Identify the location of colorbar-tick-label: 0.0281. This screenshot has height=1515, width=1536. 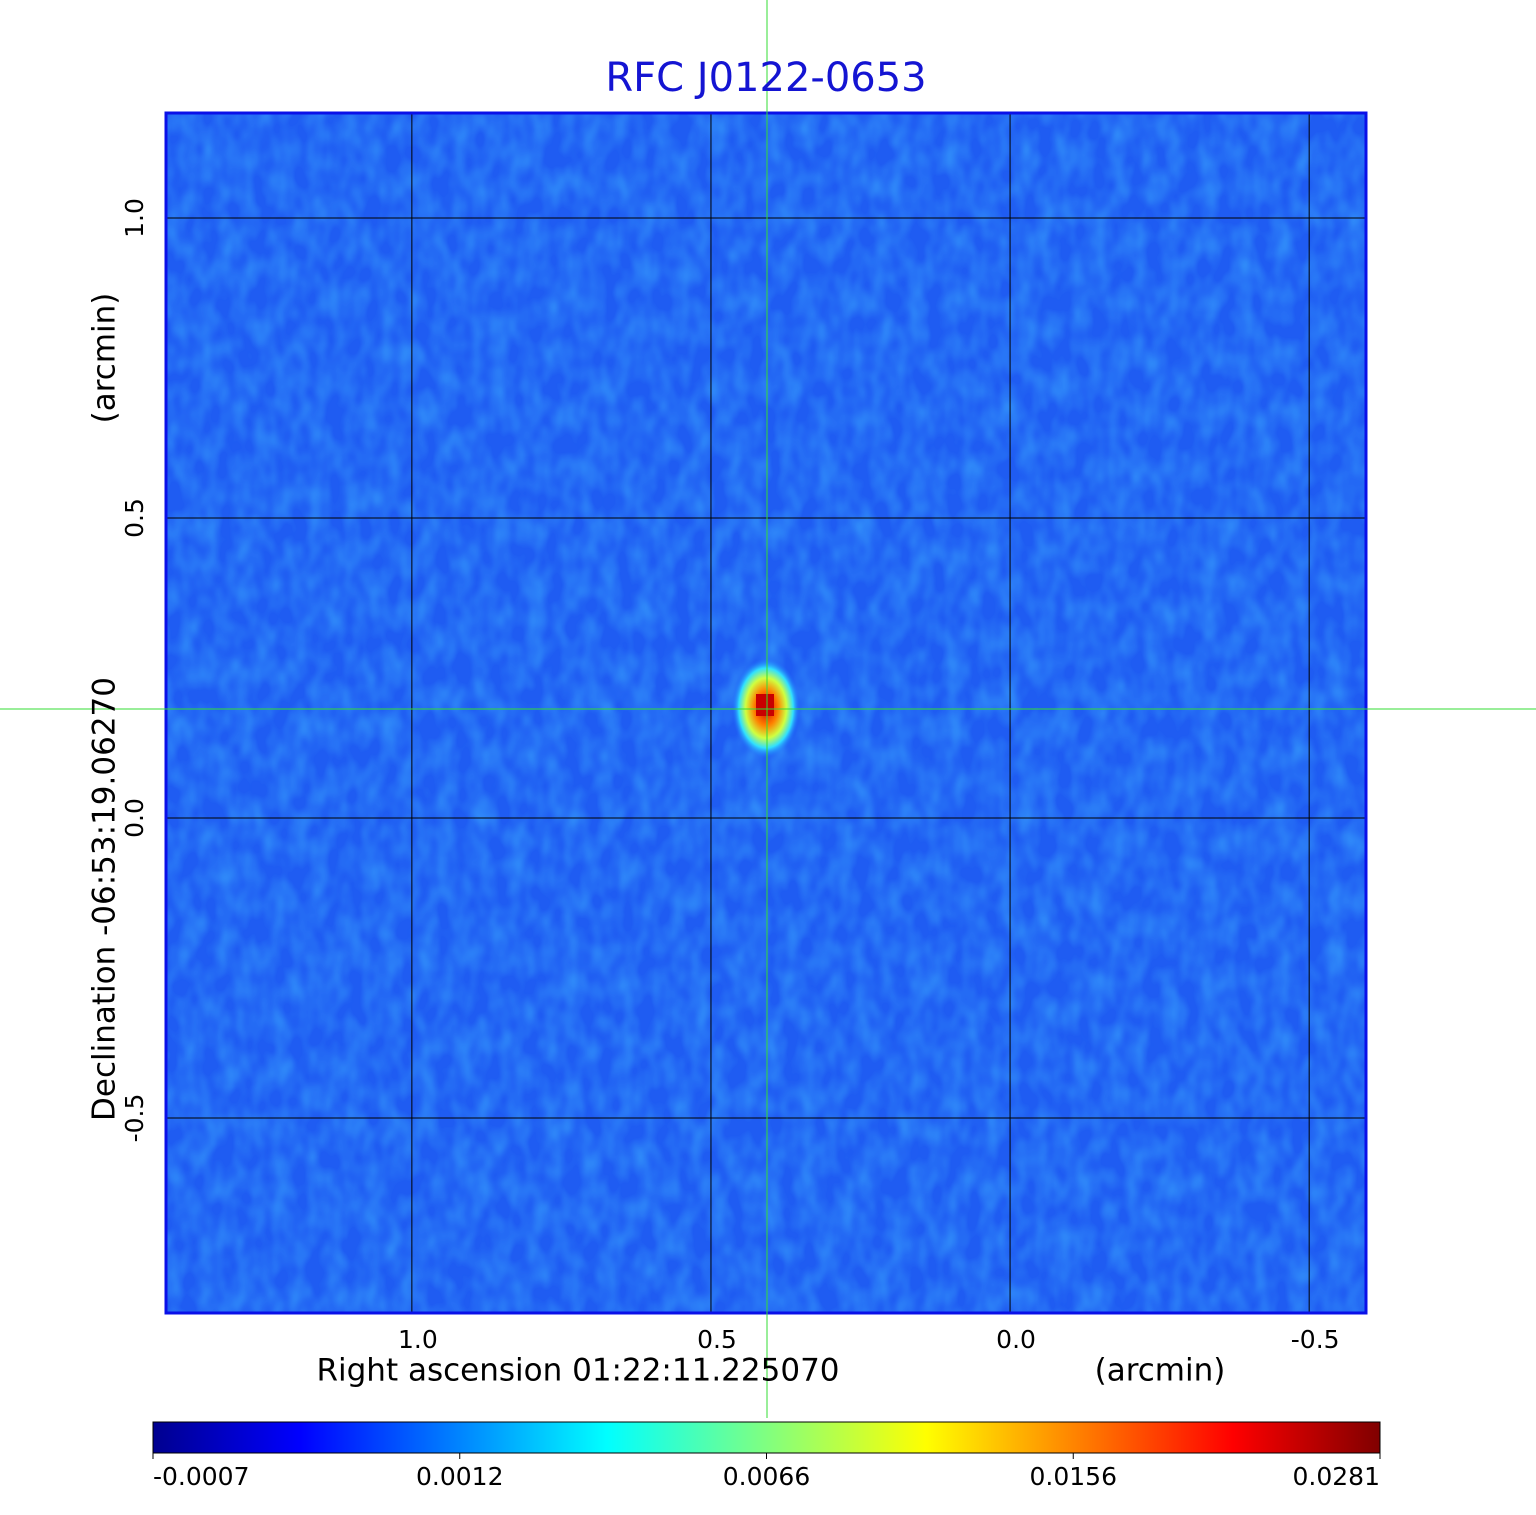
(1336, 1476).